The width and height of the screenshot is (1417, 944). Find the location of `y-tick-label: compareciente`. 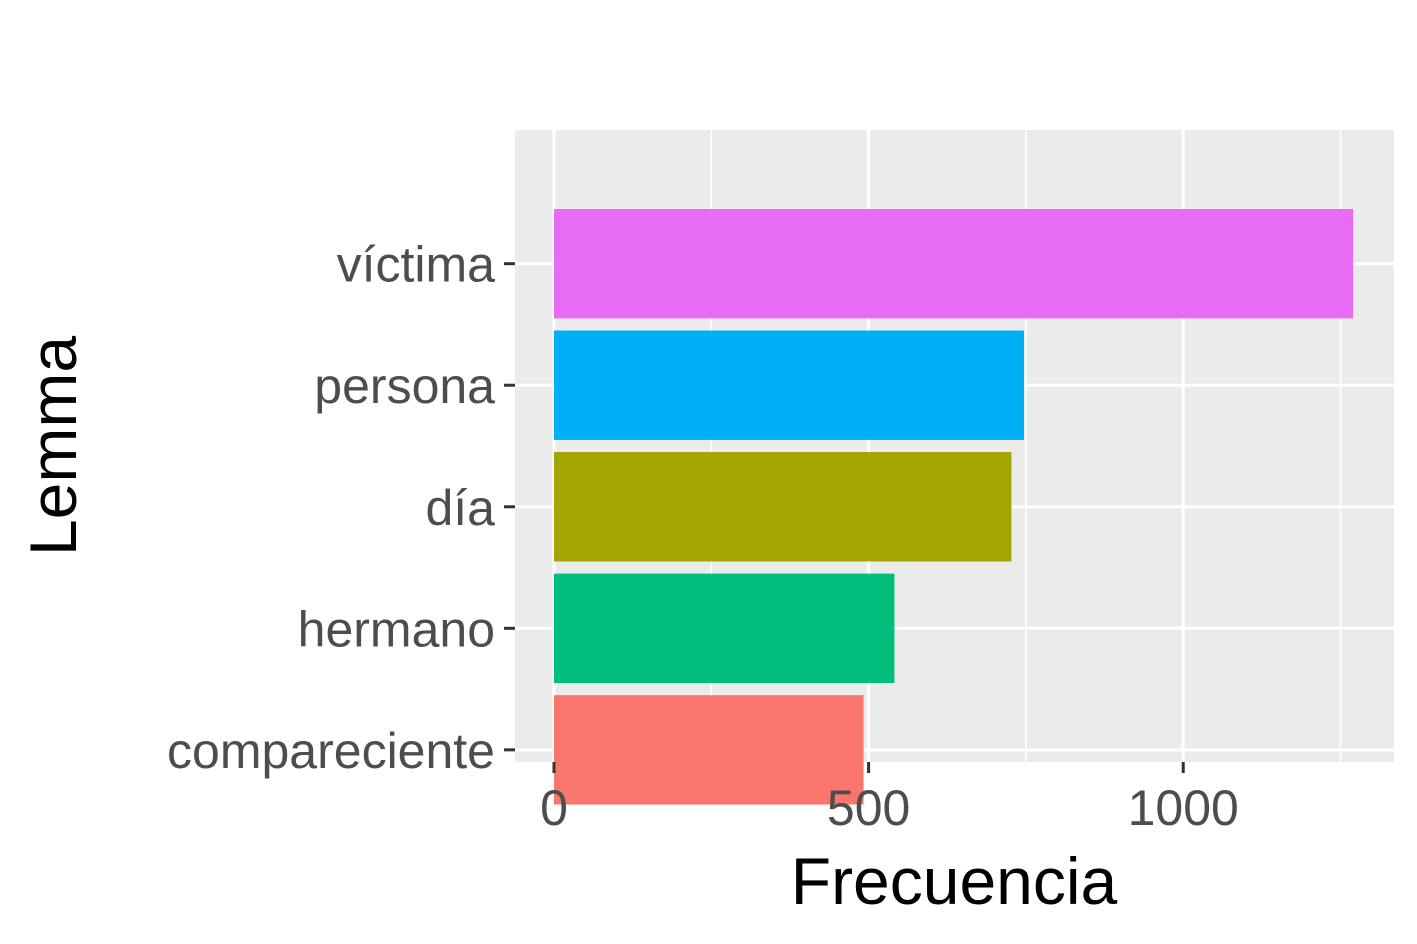

y-tick-label: compareciente is located at coordinates (331, 751).